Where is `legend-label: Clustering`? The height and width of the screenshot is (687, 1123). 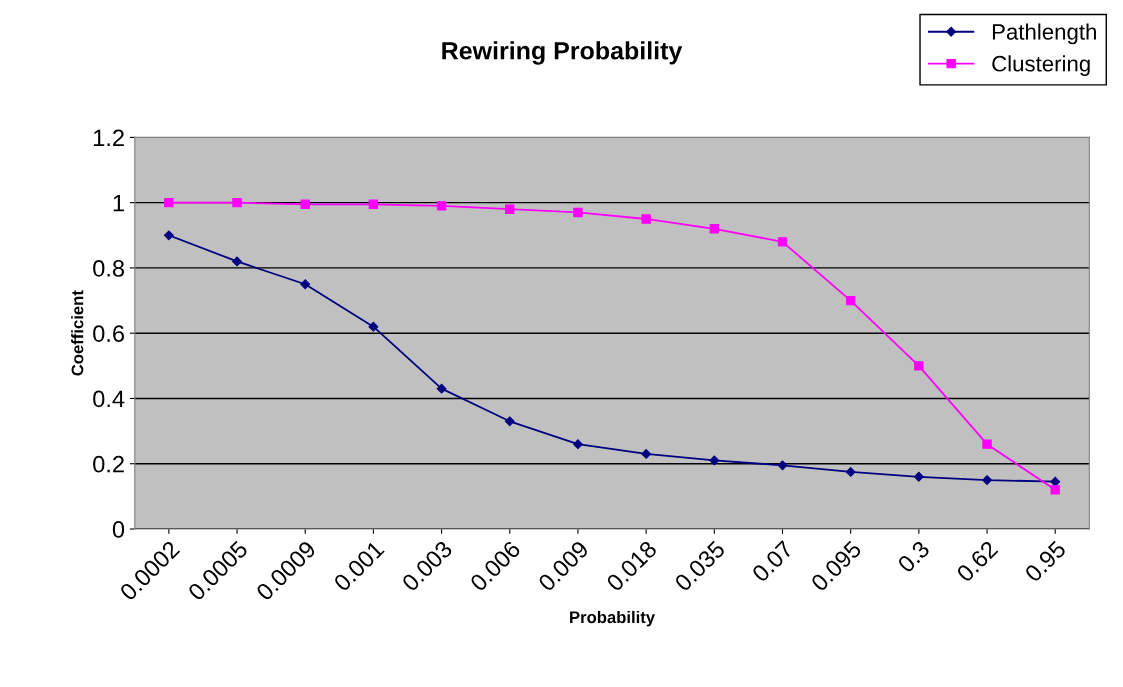 legend-label: Clustering is located at coordinates (1041, 65).